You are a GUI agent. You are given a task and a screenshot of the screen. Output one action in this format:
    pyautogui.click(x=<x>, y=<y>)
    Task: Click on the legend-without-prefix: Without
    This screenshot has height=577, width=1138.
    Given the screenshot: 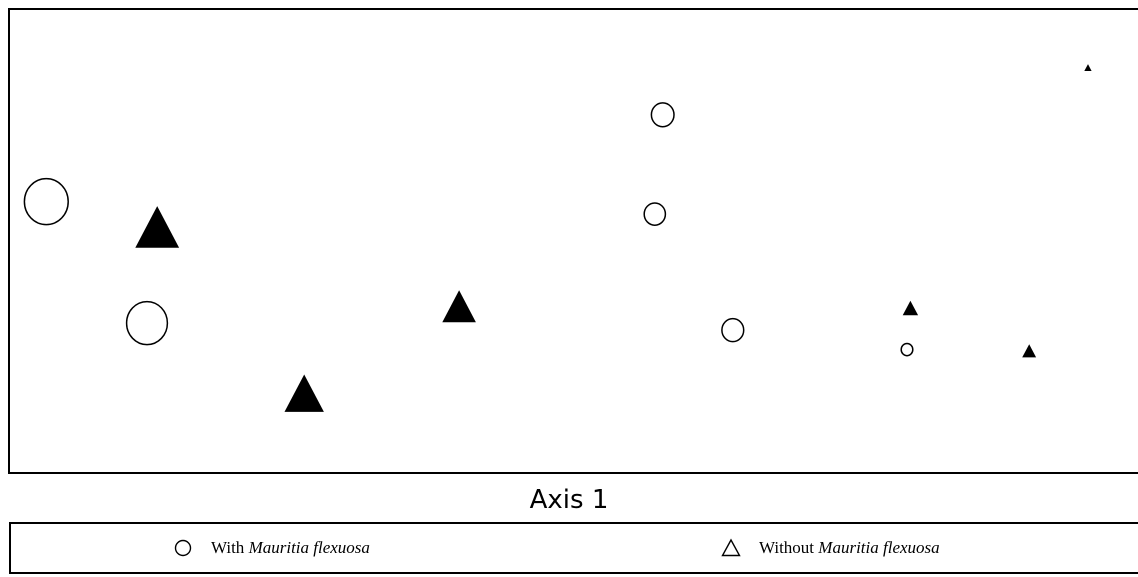 What is the action you would take?
    pyautogui.click(x=787, y=547)
    